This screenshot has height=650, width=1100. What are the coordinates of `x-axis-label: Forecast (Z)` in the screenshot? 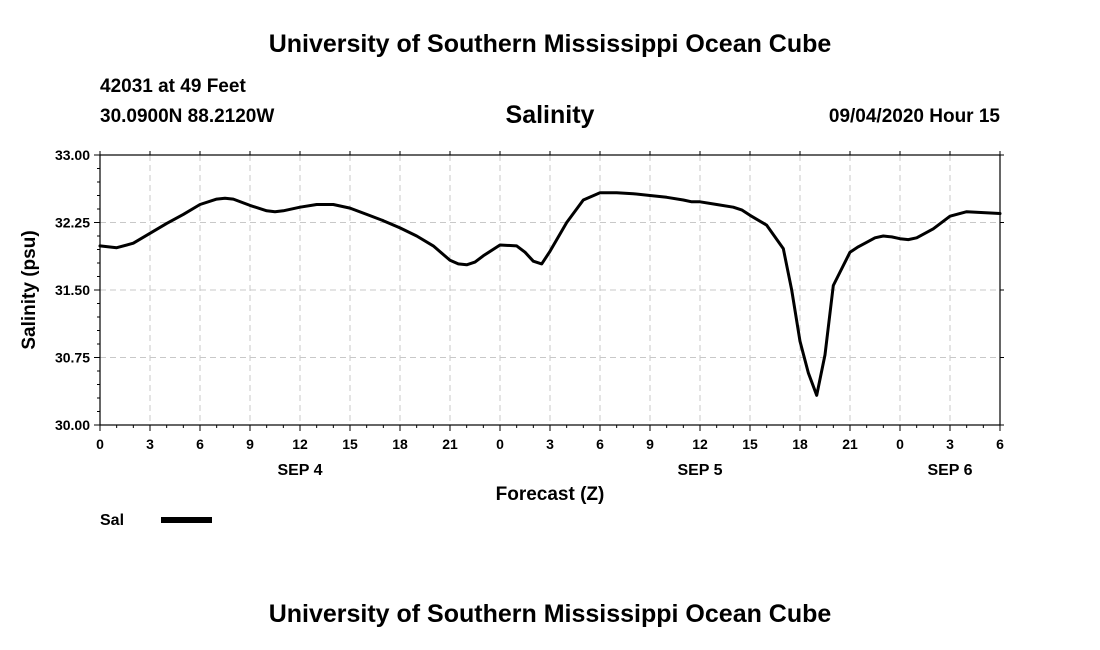 It's located at (550, 494).